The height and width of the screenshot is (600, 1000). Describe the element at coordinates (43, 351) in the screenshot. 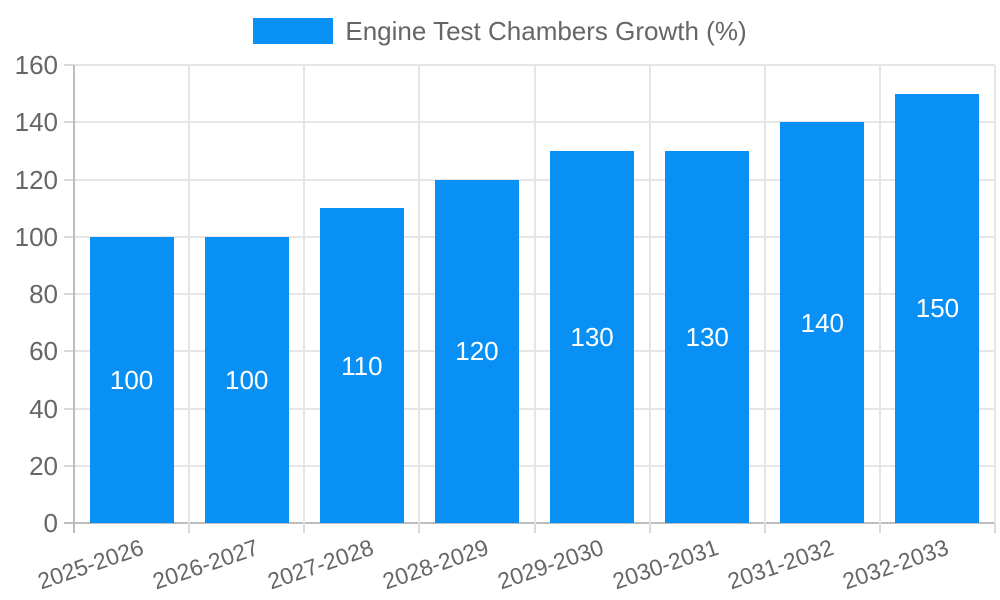

I see `y-tick-label: 60` at that location.